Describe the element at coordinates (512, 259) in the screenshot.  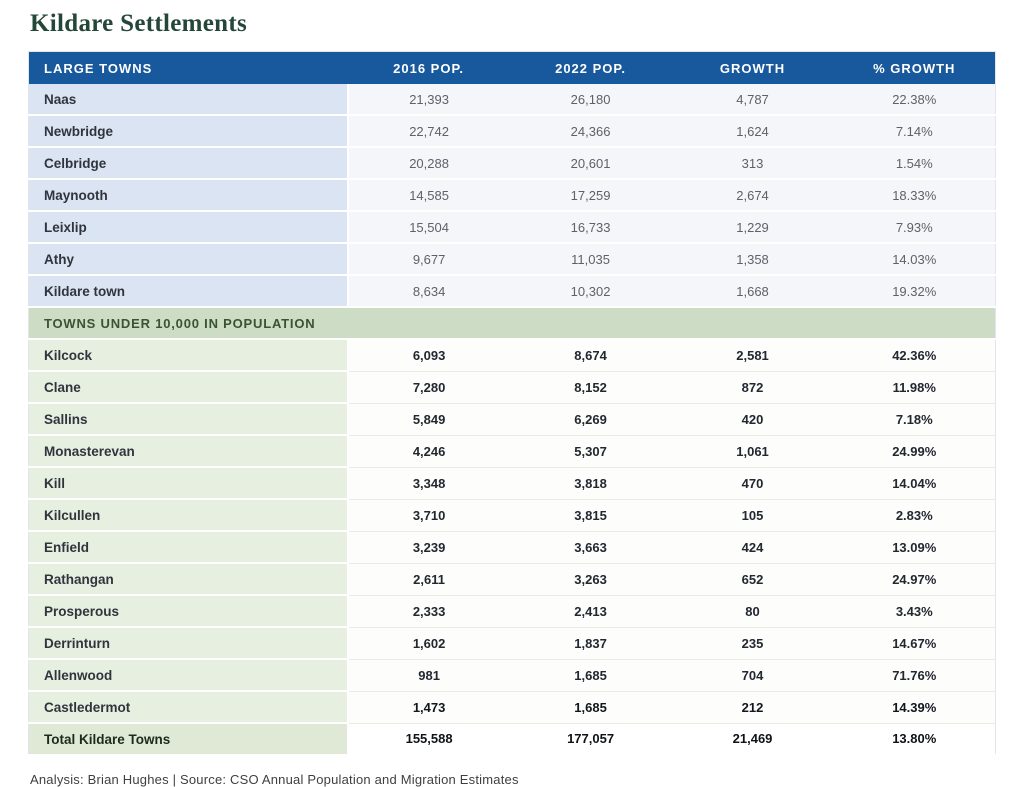
I see `table-row-athy: Athy 9,677 11,035 1,358 14.03%` at that location.